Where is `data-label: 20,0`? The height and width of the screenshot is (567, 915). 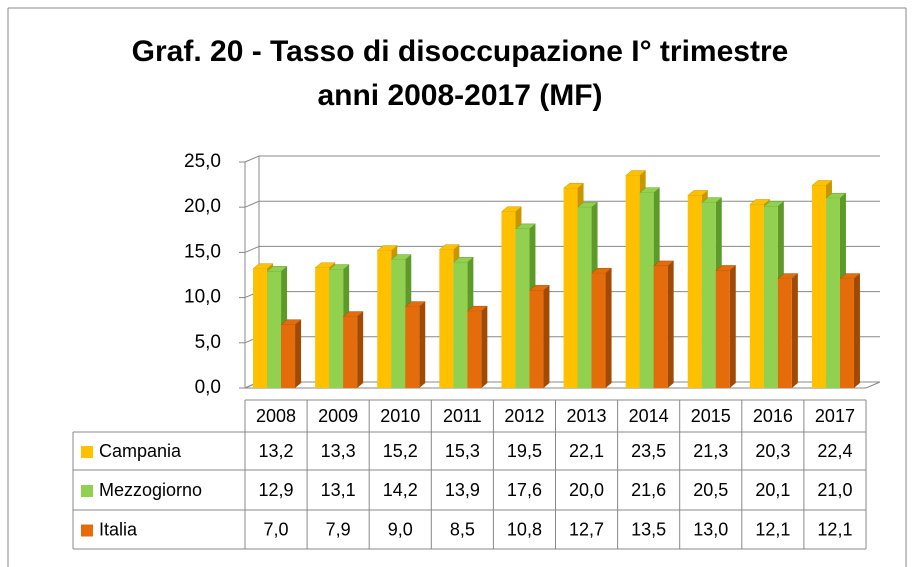 data-label: 20,0 is located at coordinates (586, 490).